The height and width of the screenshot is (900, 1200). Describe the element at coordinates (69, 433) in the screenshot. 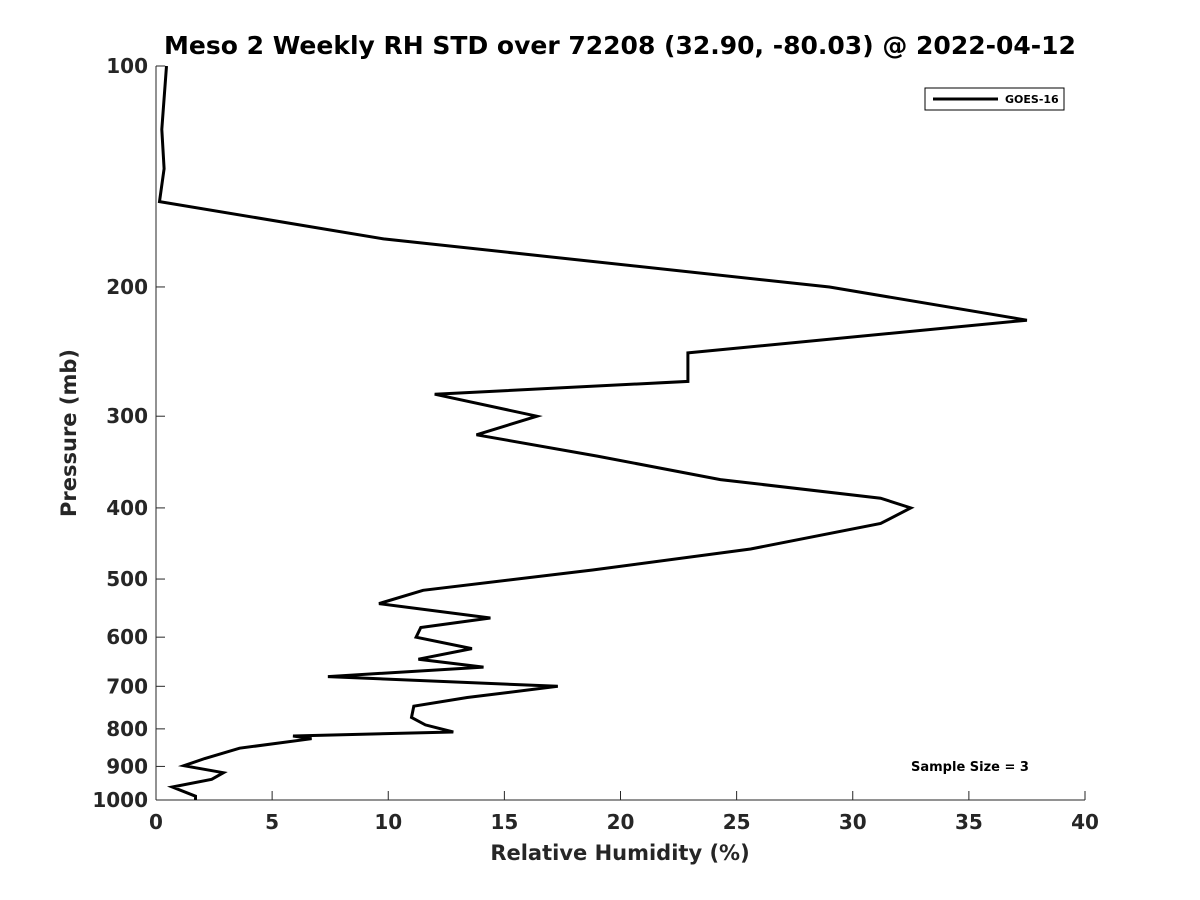

I see `y-axis-label: Pressure (mb)` at that location.